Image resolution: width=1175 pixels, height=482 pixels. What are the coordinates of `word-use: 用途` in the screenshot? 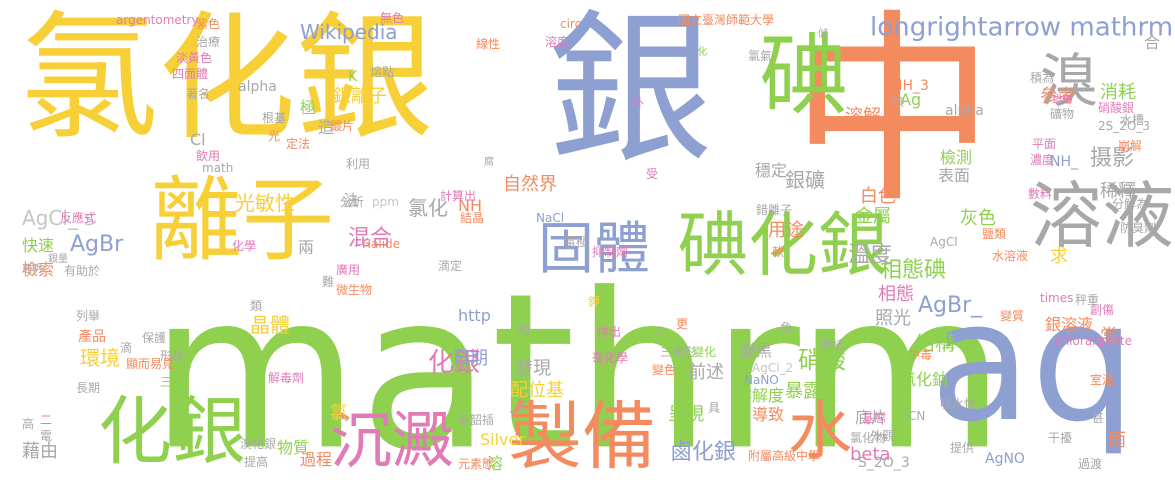 It's located at (786, 230).